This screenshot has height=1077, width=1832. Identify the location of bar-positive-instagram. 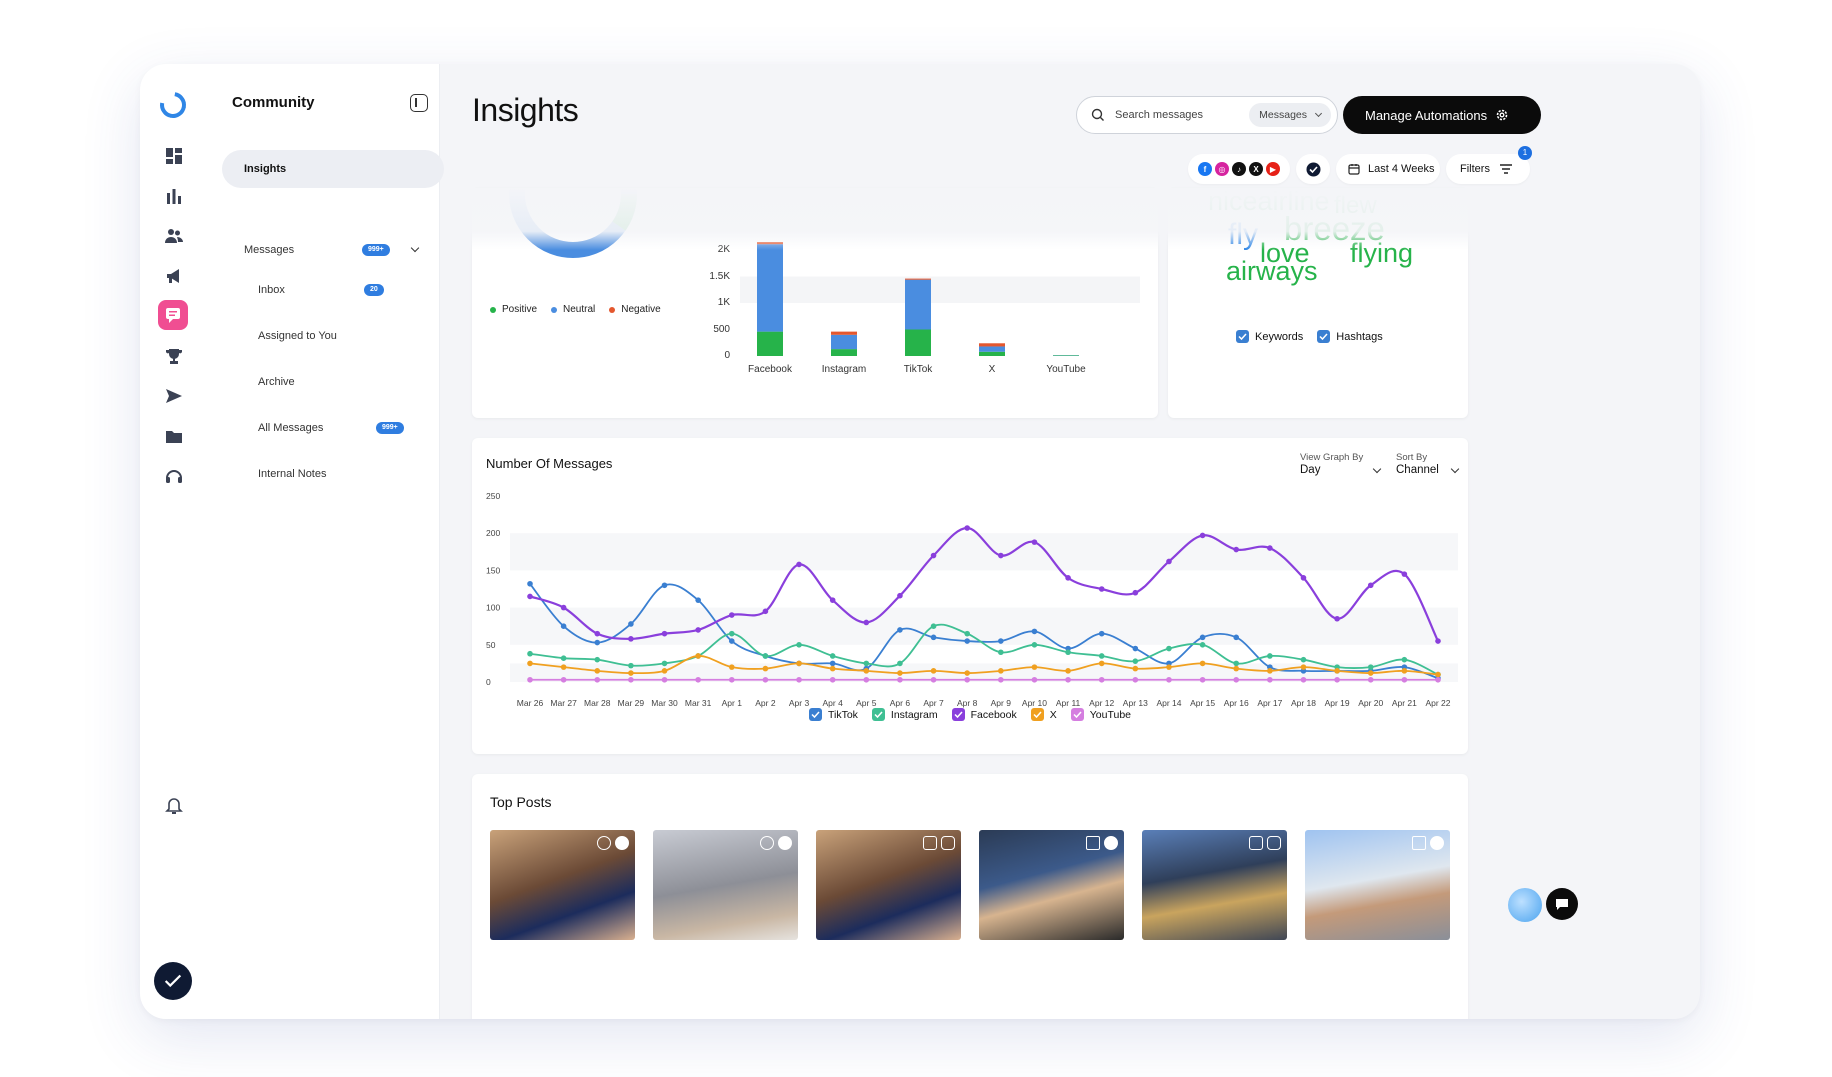
(844, 352).